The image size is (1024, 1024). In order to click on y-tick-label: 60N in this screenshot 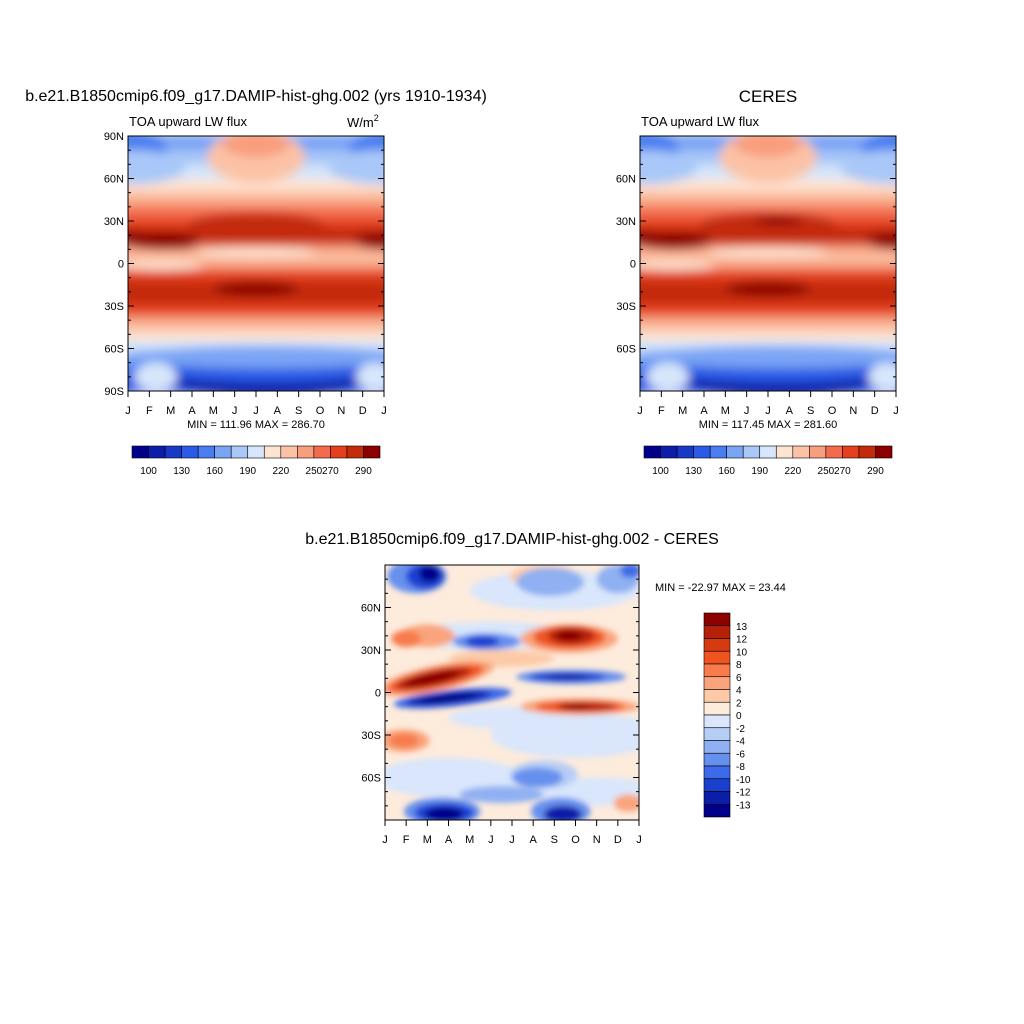, I will do `click(114, 180)`.